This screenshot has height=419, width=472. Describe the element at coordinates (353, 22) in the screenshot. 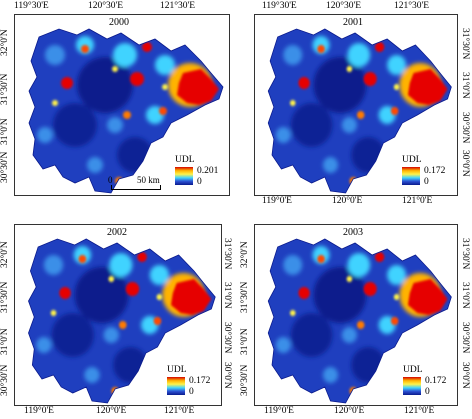

I see `year-label: 2001` at that location.